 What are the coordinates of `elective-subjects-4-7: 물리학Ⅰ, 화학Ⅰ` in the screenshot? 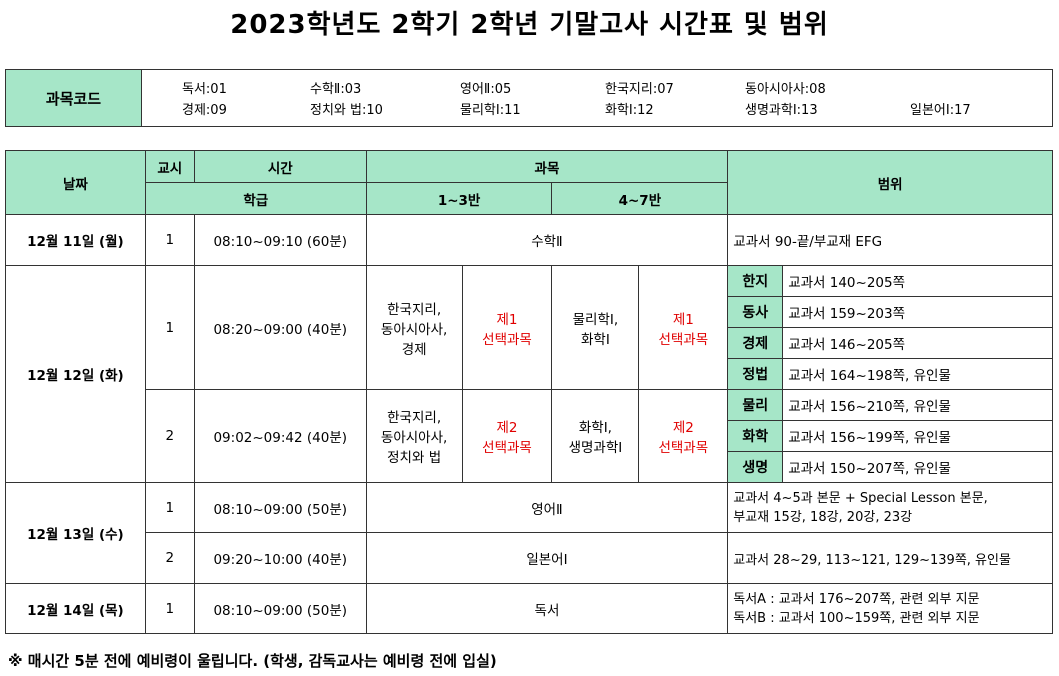 It's located at (595, 327).